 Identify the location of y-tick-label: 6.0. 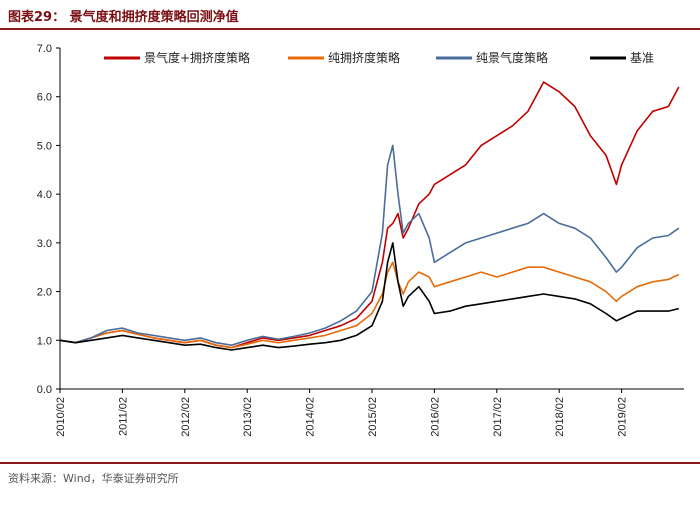
(44, 98).